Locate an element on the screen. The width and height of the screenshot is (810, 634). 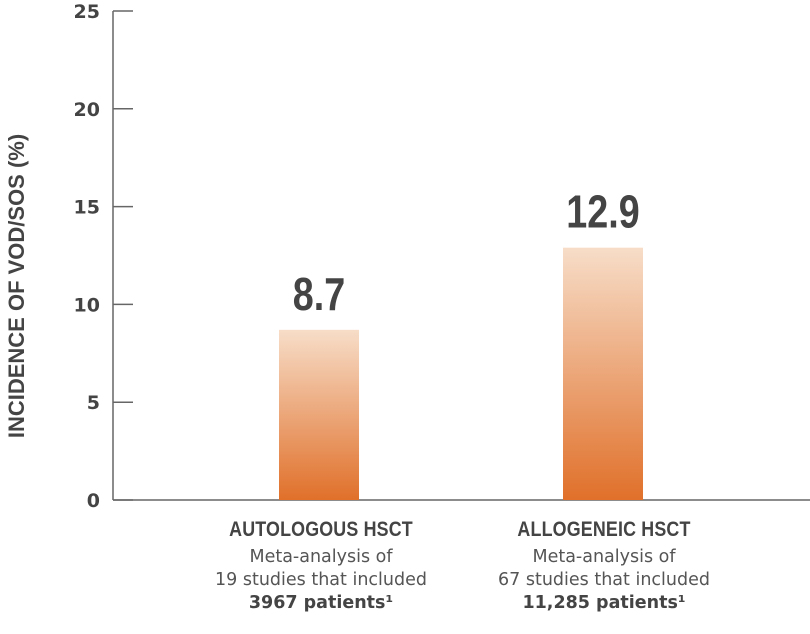
caption-line: 67 studies that included is located at coordinates (604, 580).